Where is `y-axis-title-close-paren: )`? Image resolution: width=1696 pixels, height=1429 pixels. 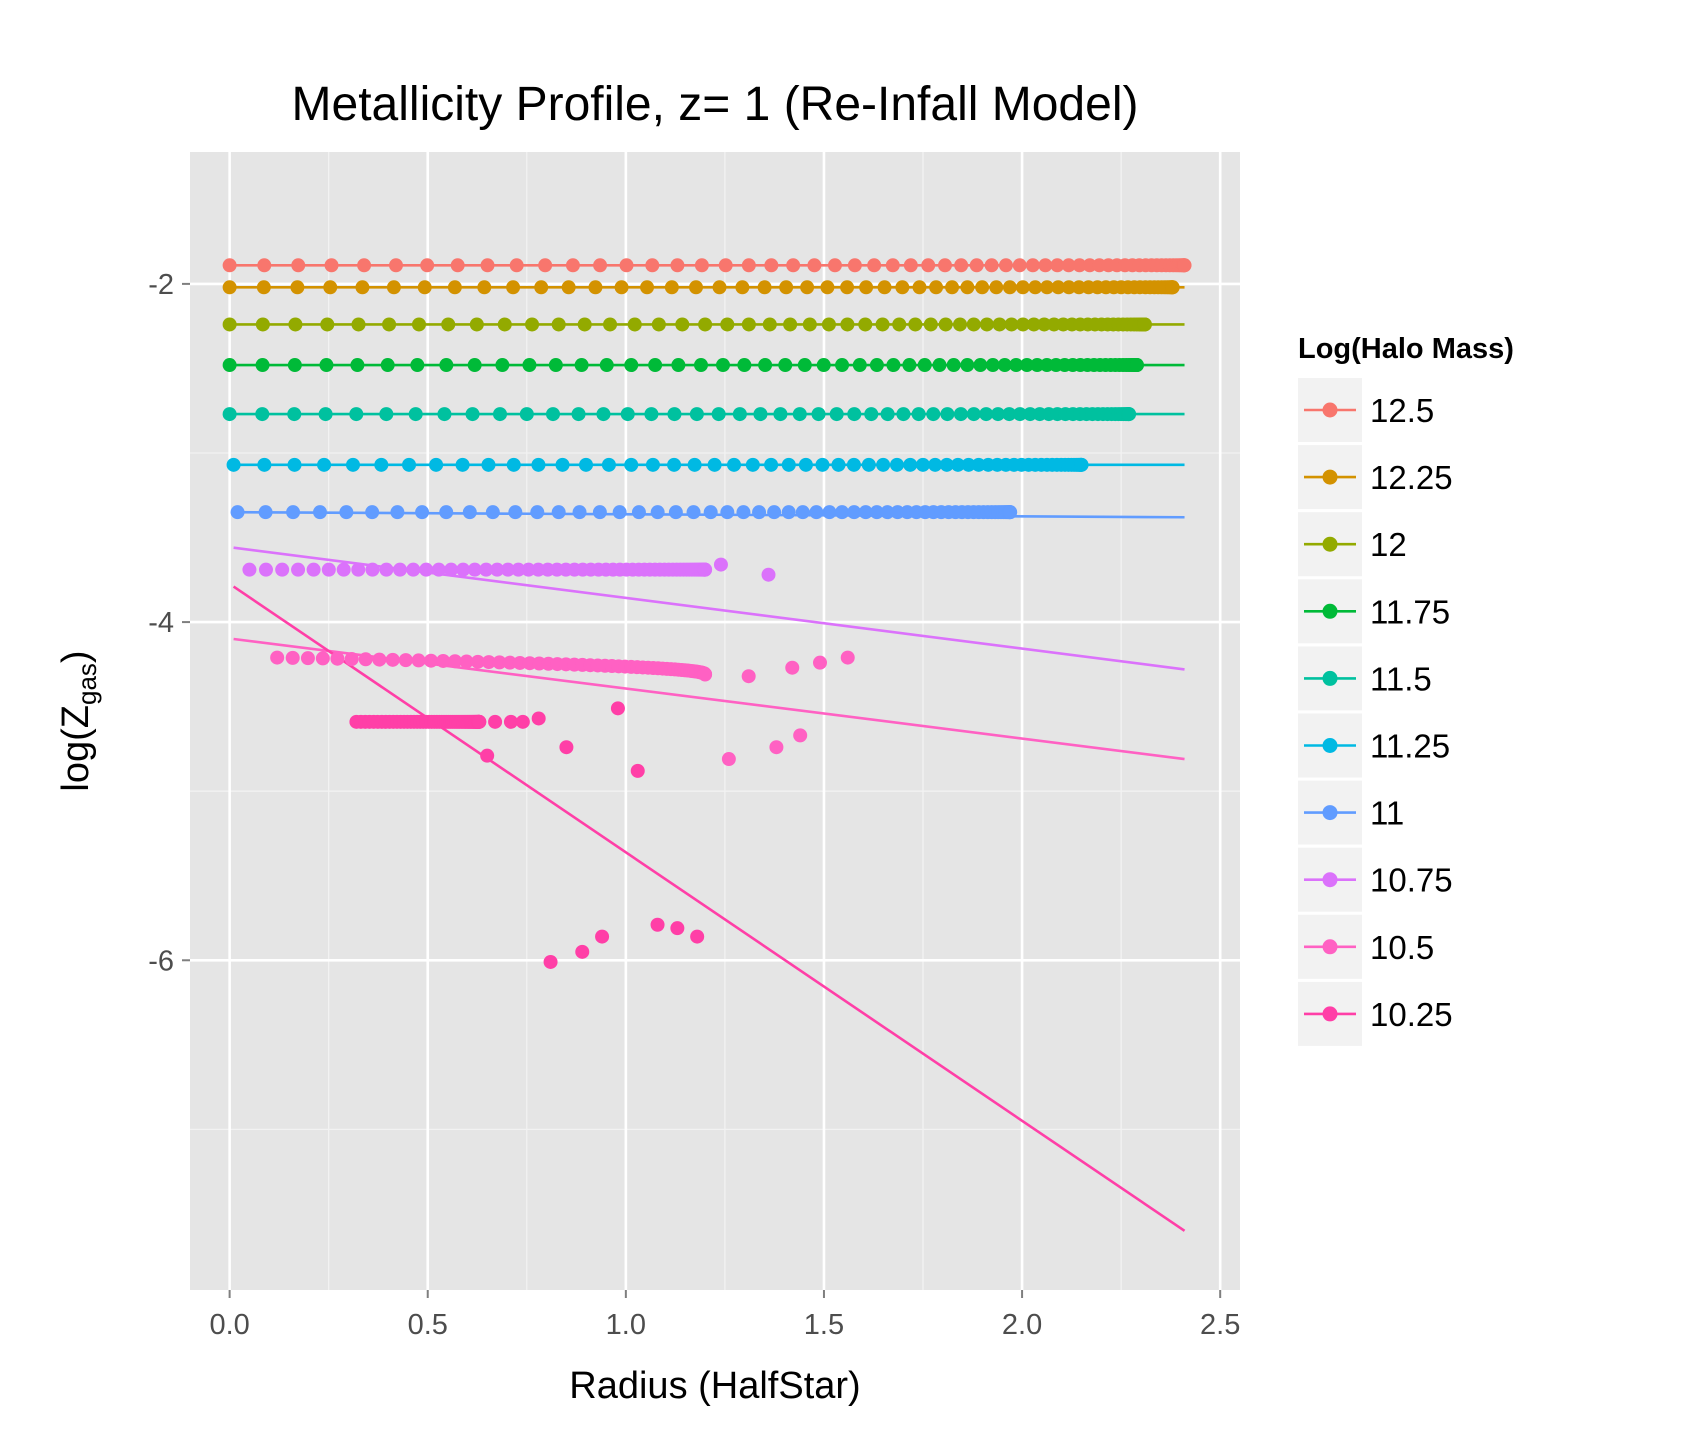 y-axis-title-close-paren: ) is located at coordinates (76, 656).